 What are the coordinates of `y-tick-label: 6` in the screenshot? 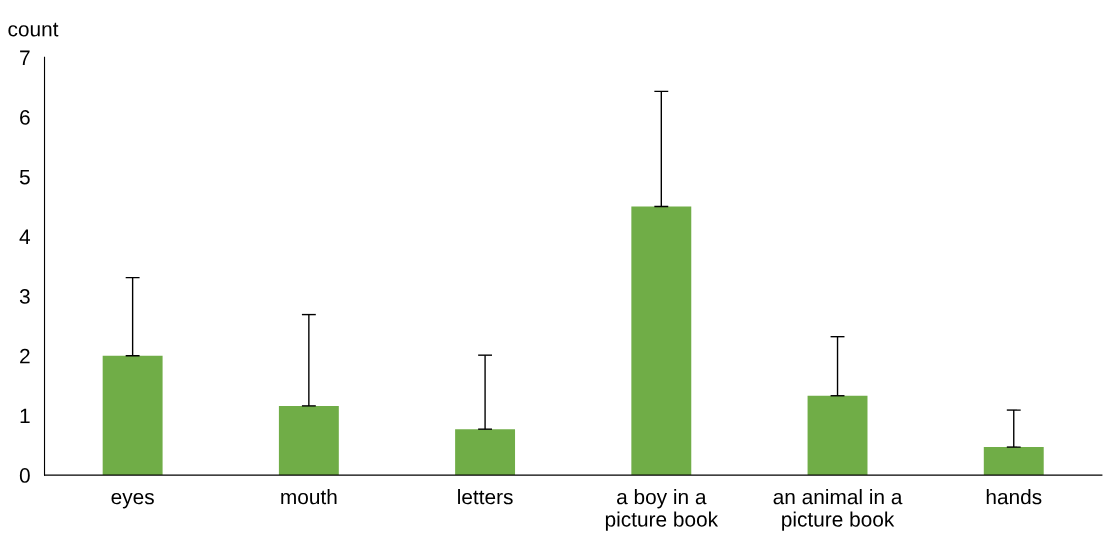 It's located at (25, 117).